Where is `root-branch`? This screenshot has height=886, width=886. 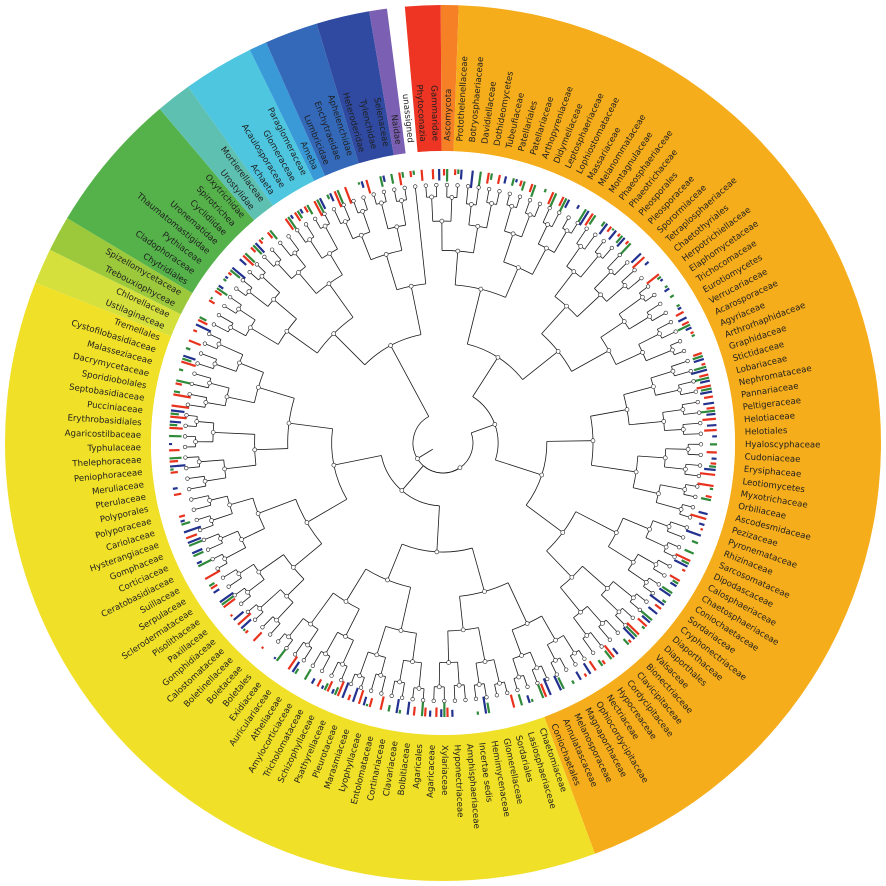
root-branch is located at coordinates (425, 453).